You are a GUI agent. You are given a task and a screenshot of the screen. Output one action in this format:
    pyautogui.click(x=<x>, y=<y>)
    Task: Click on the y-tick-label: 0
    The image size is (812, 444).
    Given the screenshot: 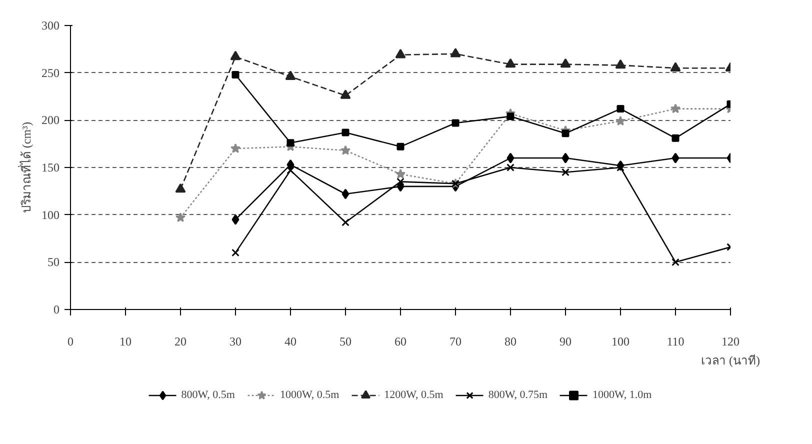 What is the action you would take?
    pyautogui.click(x=57, y=309)
    